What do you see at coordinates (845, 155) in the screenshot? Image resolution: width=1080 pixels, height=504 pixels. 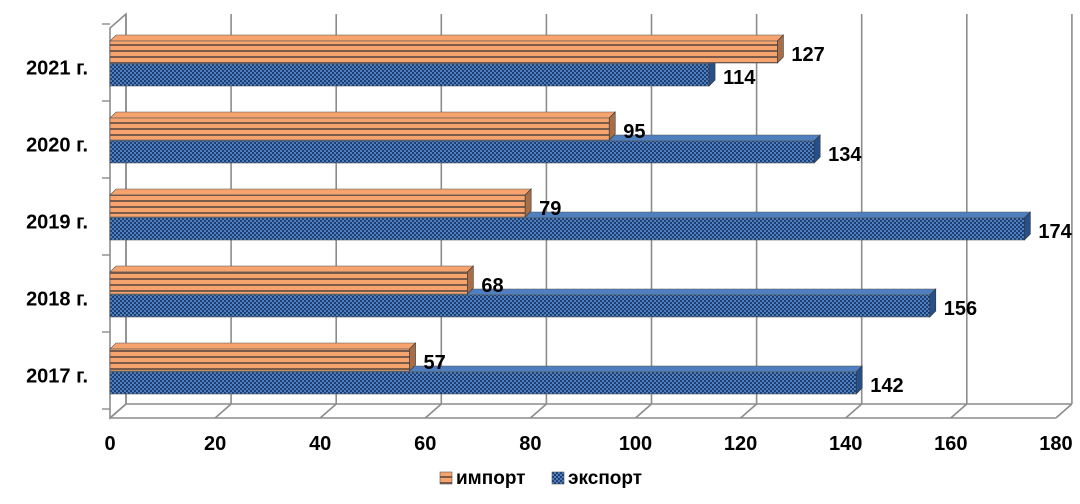 I see `bar-export-3-label: 134` at bounding box center [845, 155].